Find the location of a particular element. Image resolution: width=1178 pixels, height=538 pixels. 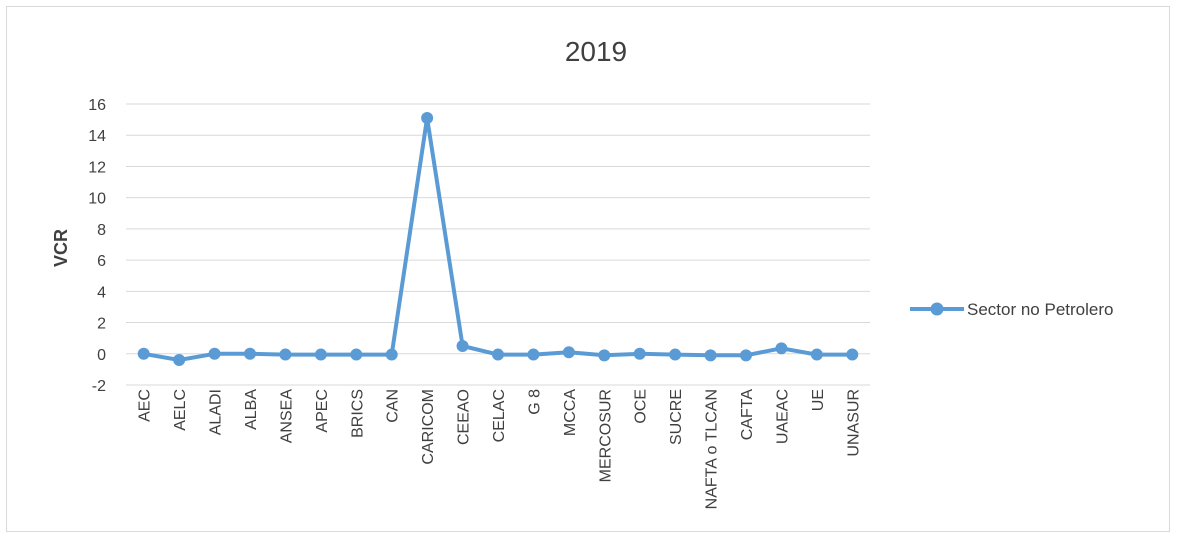

x-tick-label: UE is located at coordinates (818, 400).